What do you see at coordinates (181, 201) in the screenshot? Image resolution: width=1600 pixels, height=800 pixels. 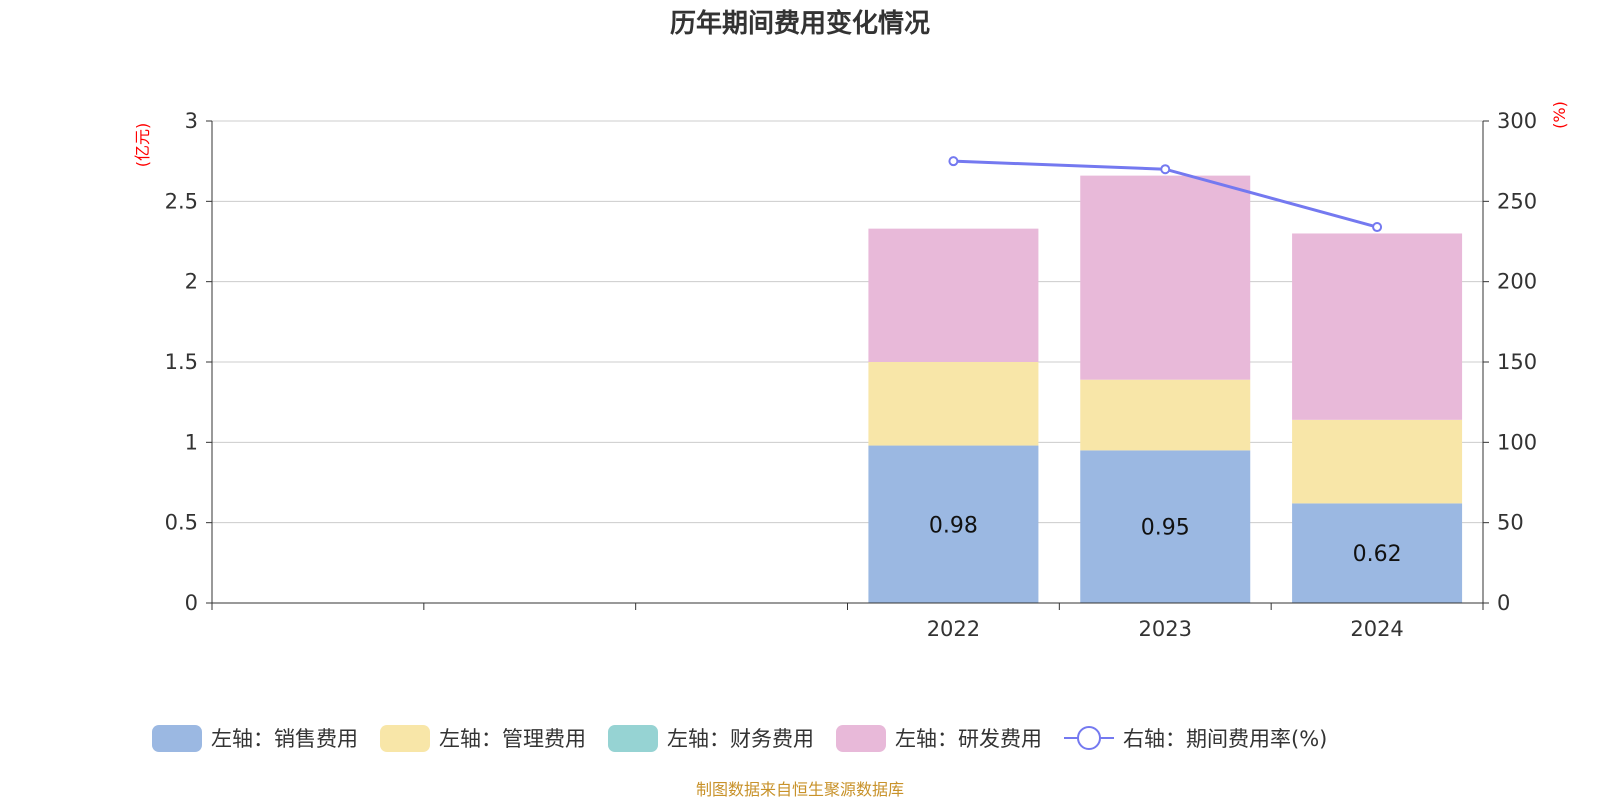 I see `left-tick-label: 2.5` at bounding box center [181, 201].